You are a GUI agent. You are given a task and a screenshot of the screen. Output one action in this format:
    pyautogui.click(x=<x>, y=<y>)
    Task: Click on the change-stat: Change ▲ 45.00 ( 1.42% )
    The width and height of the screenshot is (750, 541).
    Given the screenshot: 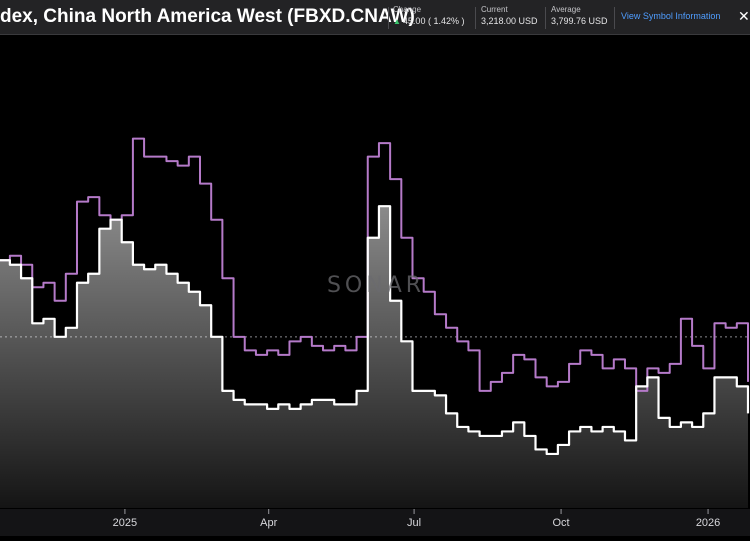 What is the action you would take?
    pyautogui.click(x=428, y=16)
    